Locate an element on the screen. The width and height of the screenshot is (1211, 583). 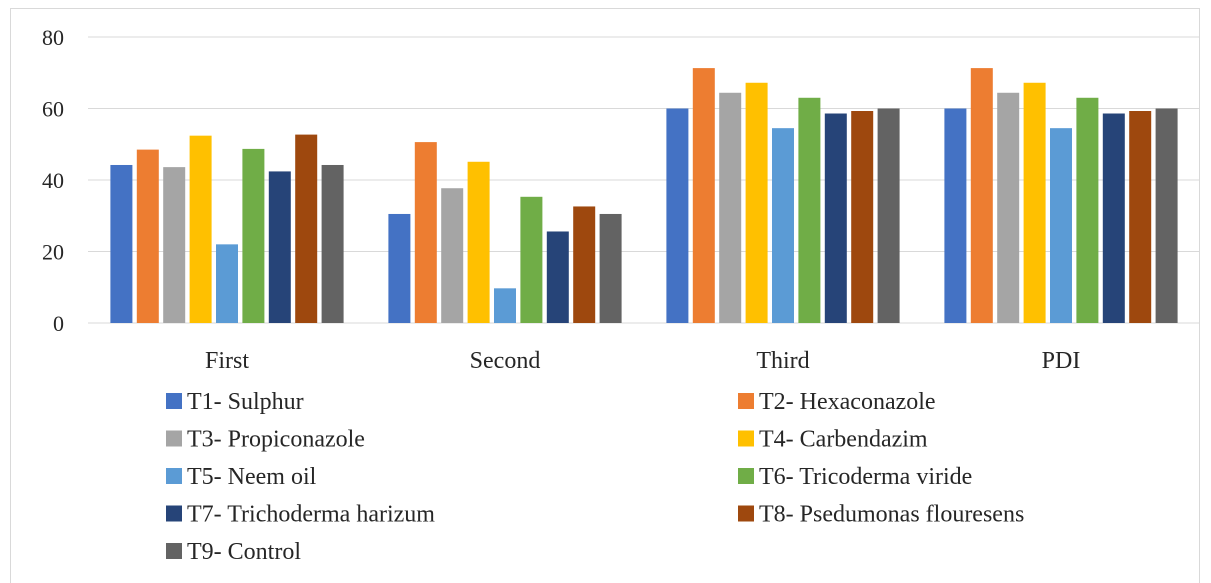
bar-pdi-t7 is located at coordinates (1113, 218).